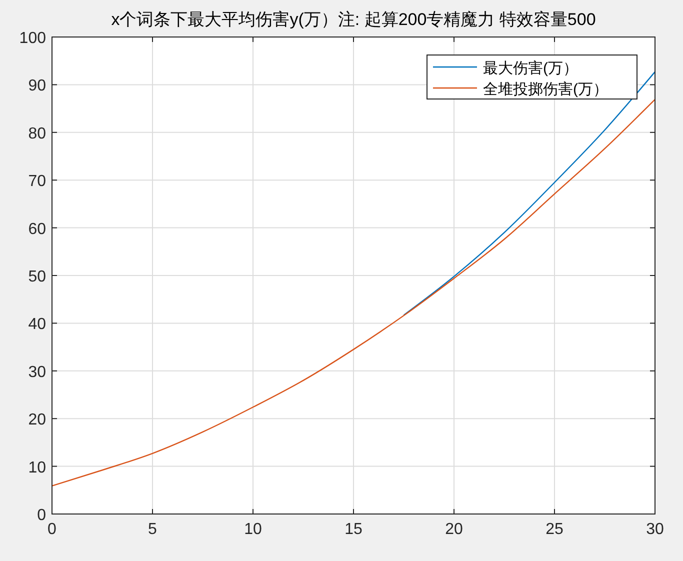 This screenshot has width=683, height=561. What do you see at coordinates (555, 529) in the screenshot?
I see `x-tick-label: 25` at bounding box center [555, 529].